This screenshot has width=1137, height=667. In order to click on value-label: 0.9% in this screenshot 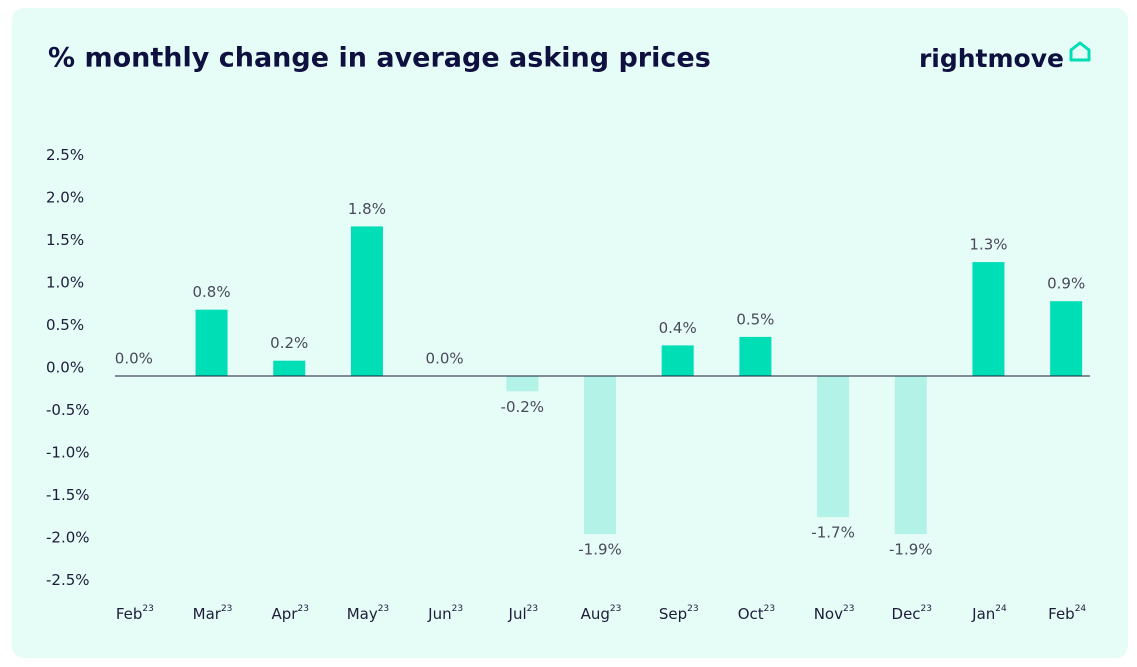, I will do `click(1066, 284)`.